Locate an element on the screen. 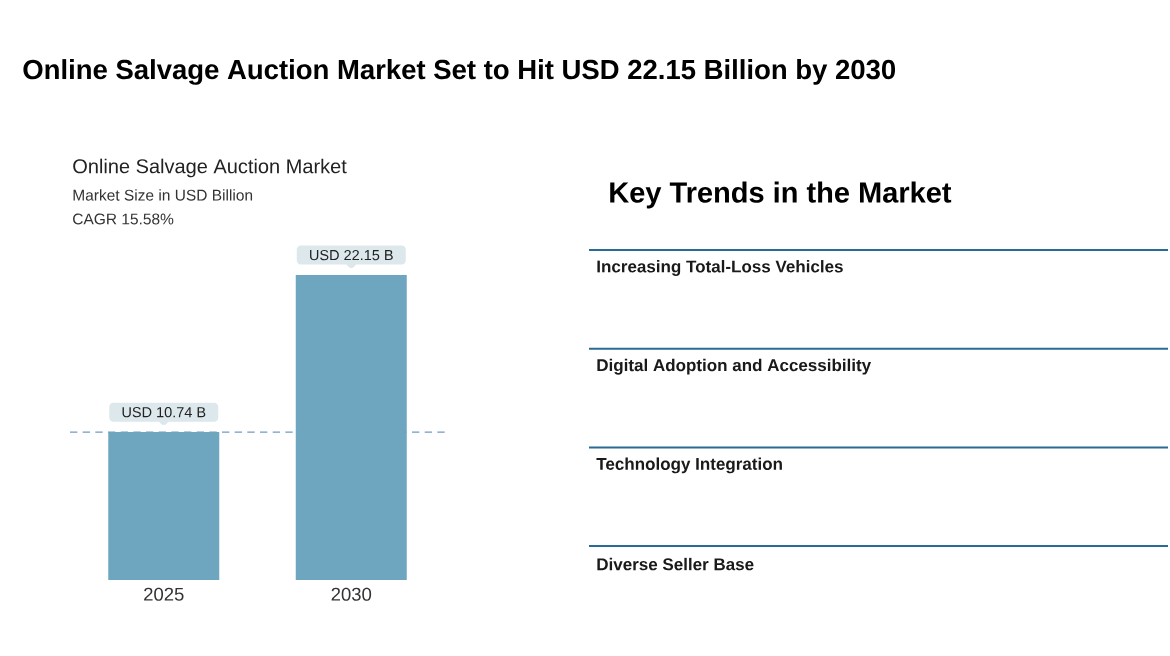 The height and width of the screenshot is (656, 1170). y-axis-title: Market Size in USD Billion is located at coordinates (163, 195).